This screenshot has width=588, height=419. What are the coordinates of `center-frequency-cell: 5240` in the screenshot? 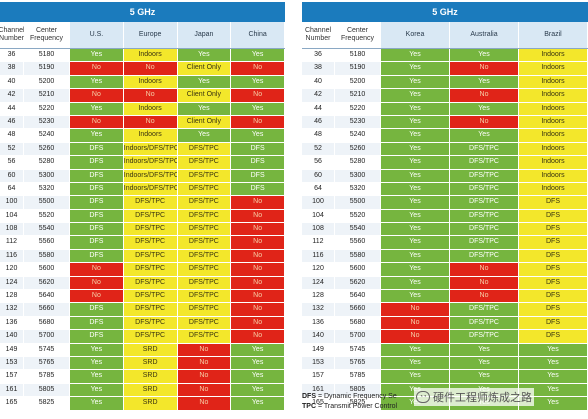 It's located at (358, 135).